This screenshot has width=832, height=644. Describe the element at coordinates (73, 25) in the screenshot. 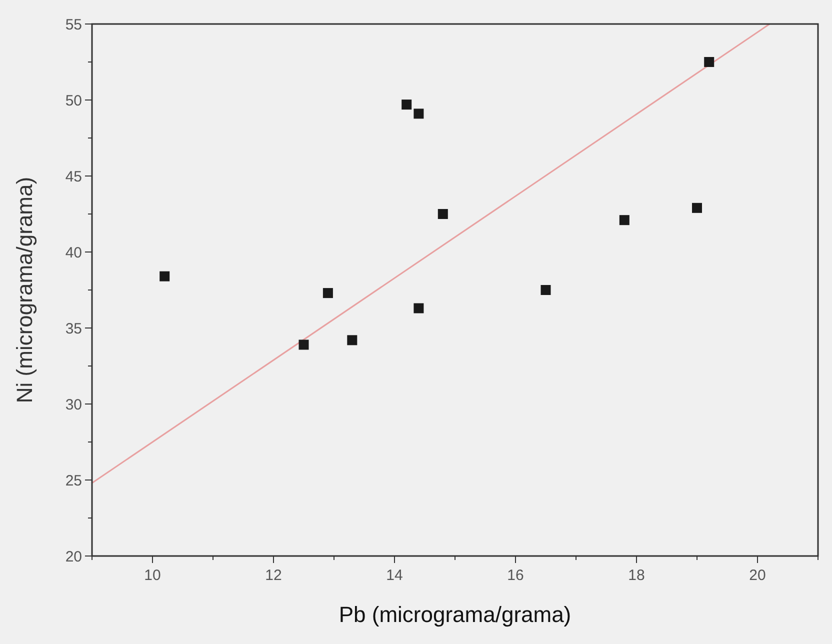

I see `y-tick-label: 55` at that location.